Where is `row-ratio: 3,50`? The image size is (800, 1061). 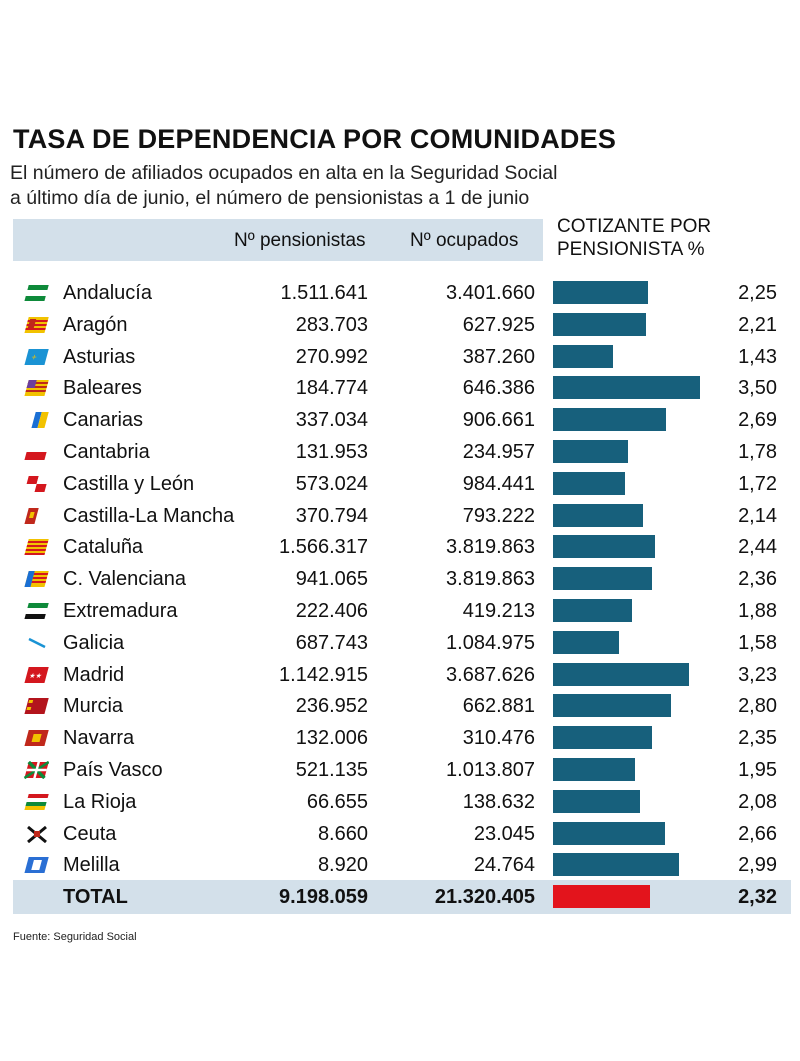 row-ratio: 3,50 is located at coordinates (757, 388).